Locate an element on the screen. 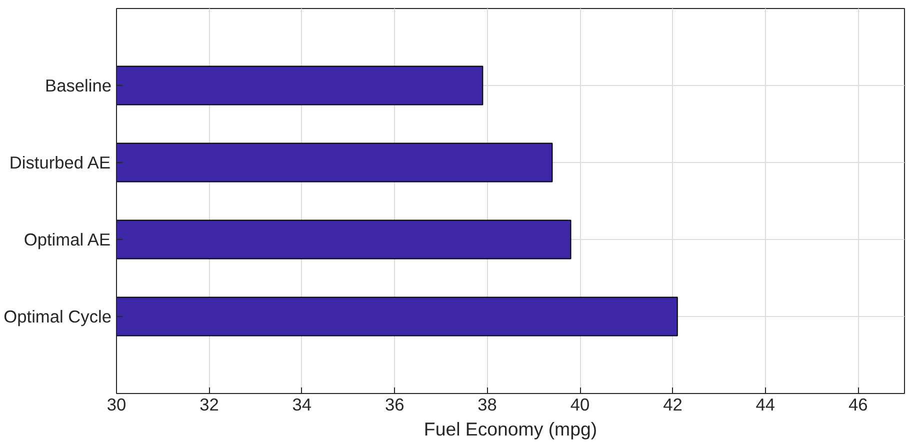 This screenshot has height=442, width=906. x-tick-label: 40 is located at coordinates (580, 404).